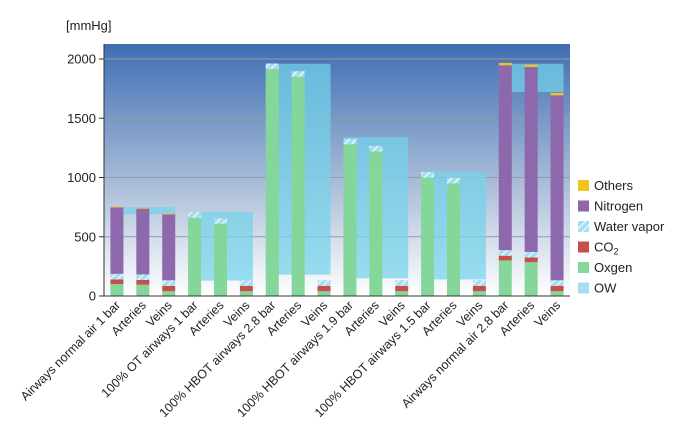 The height and width of the screenshot is (439, 685). Describe the element at coordinates (89, 25) in the screenshot. I see `y-unit-label: [mmHg]` at that location.